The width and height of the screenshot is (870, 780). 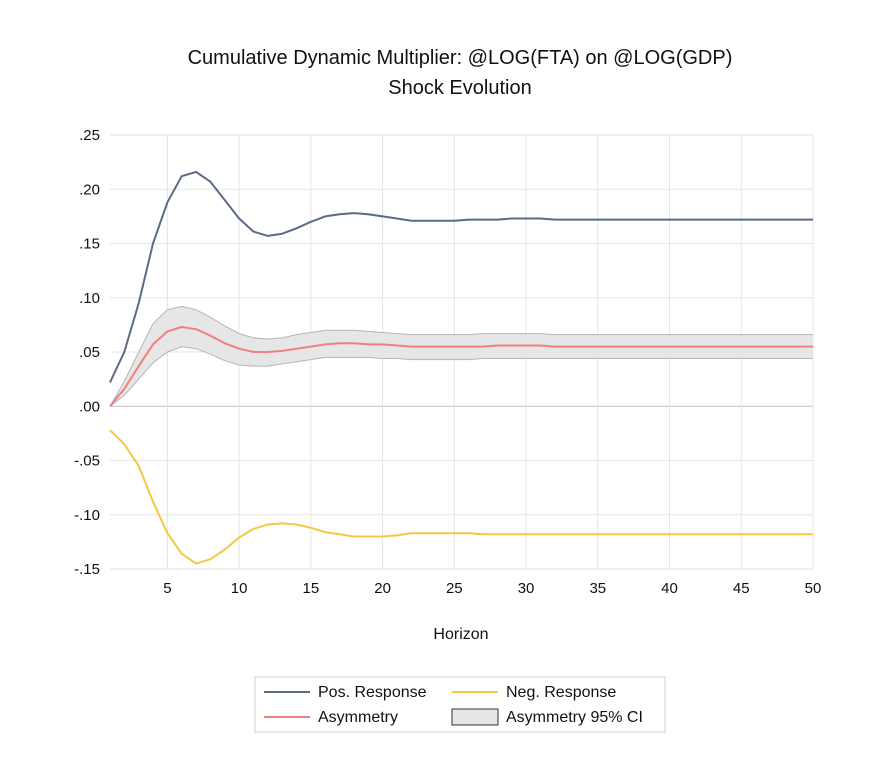 I want to click on chart-subtitle: Shock Evolution, so click(x=459, y=88).